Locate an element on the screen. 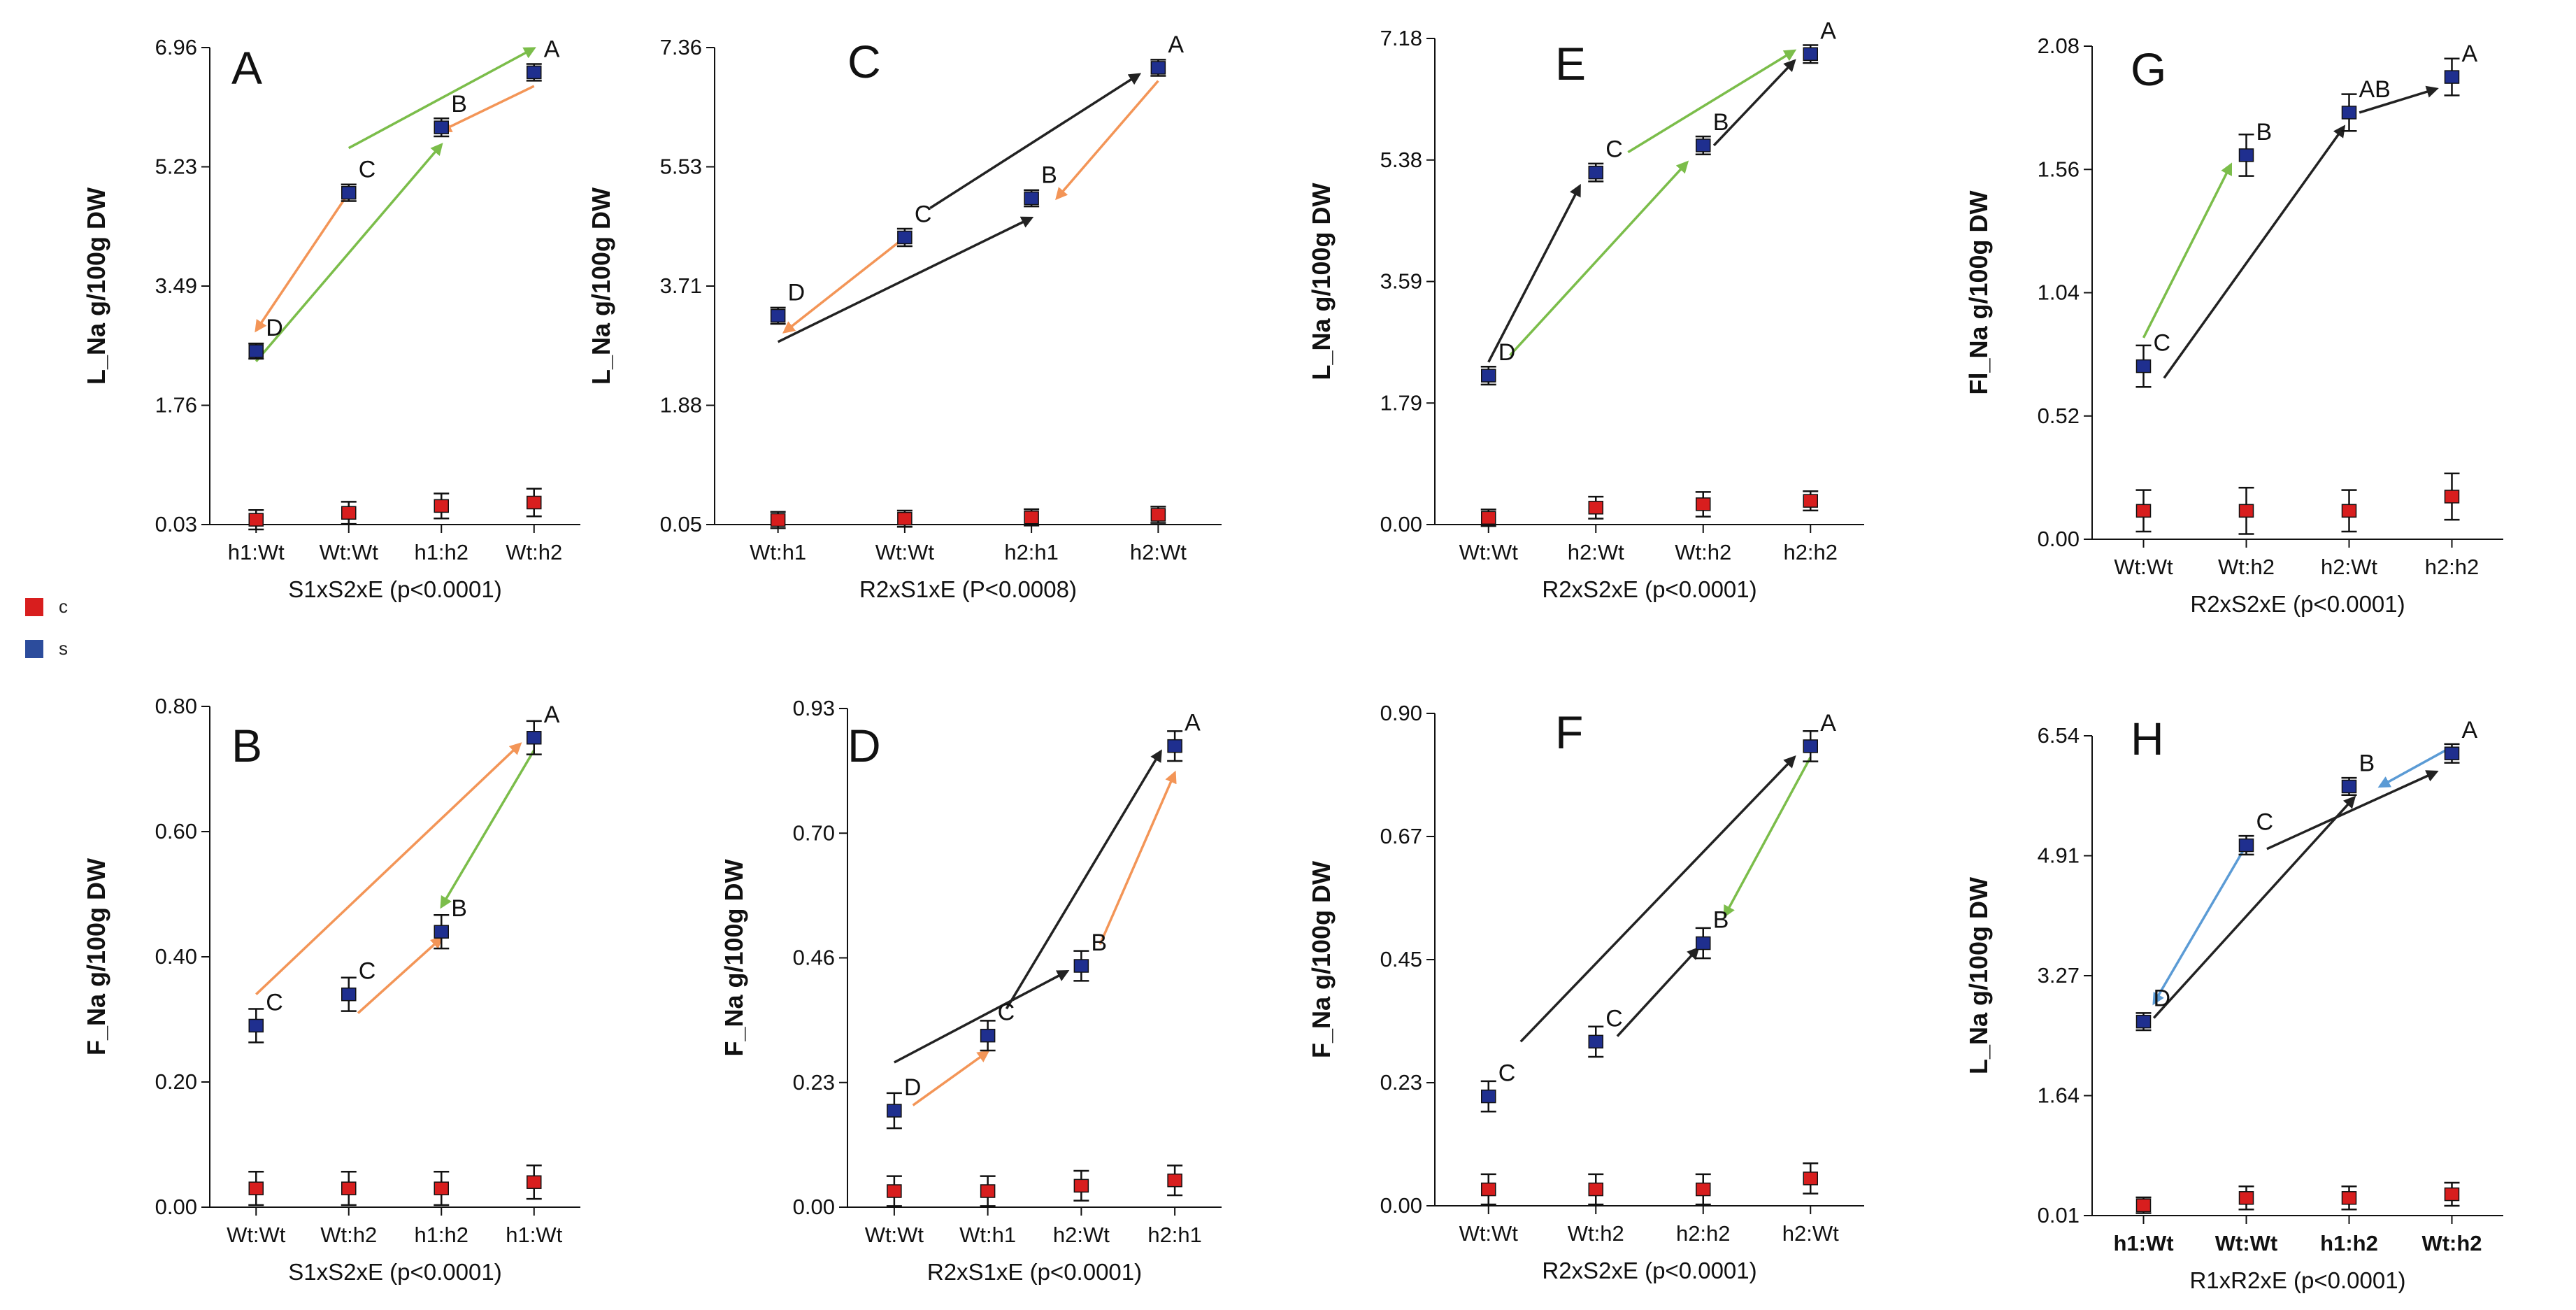  legend-item-c: c is located at coordinates (46, 607).